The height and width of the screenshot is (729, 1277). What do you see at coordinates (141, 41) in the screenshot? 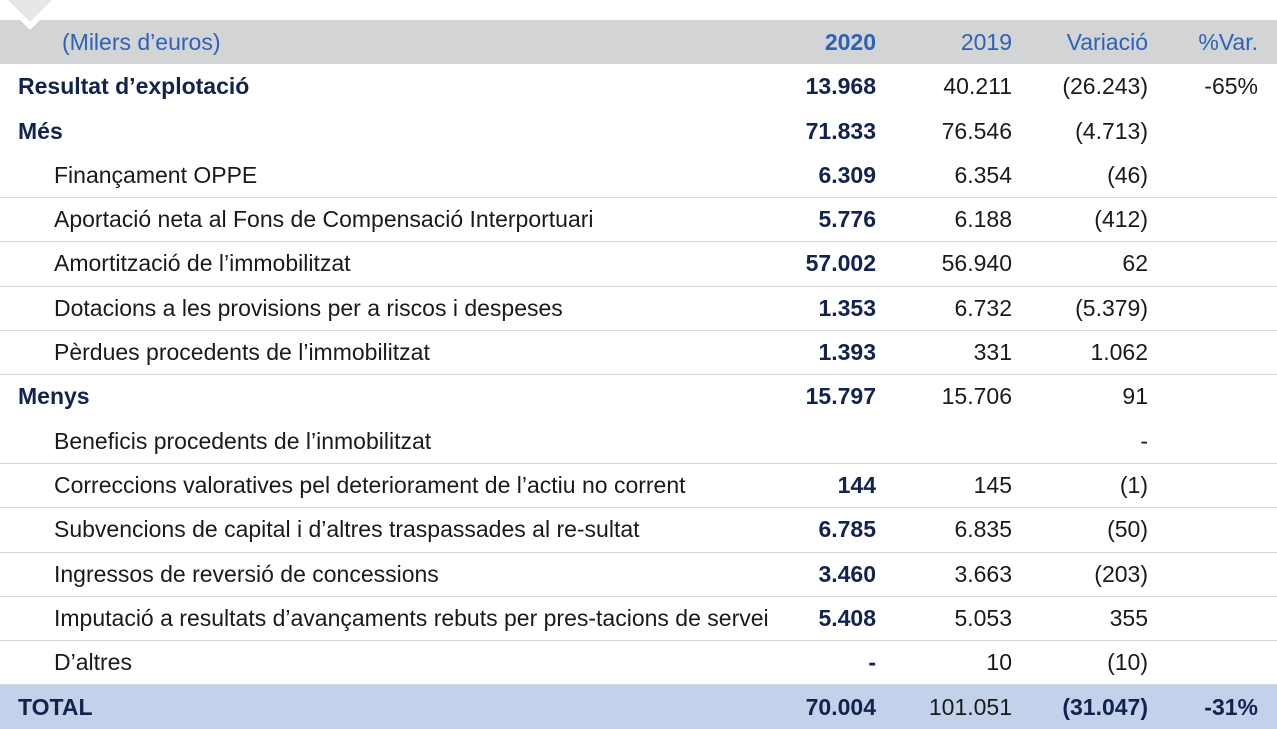
I see `unit-label: (Milers d’euros)` at bounding box center [141, 41].